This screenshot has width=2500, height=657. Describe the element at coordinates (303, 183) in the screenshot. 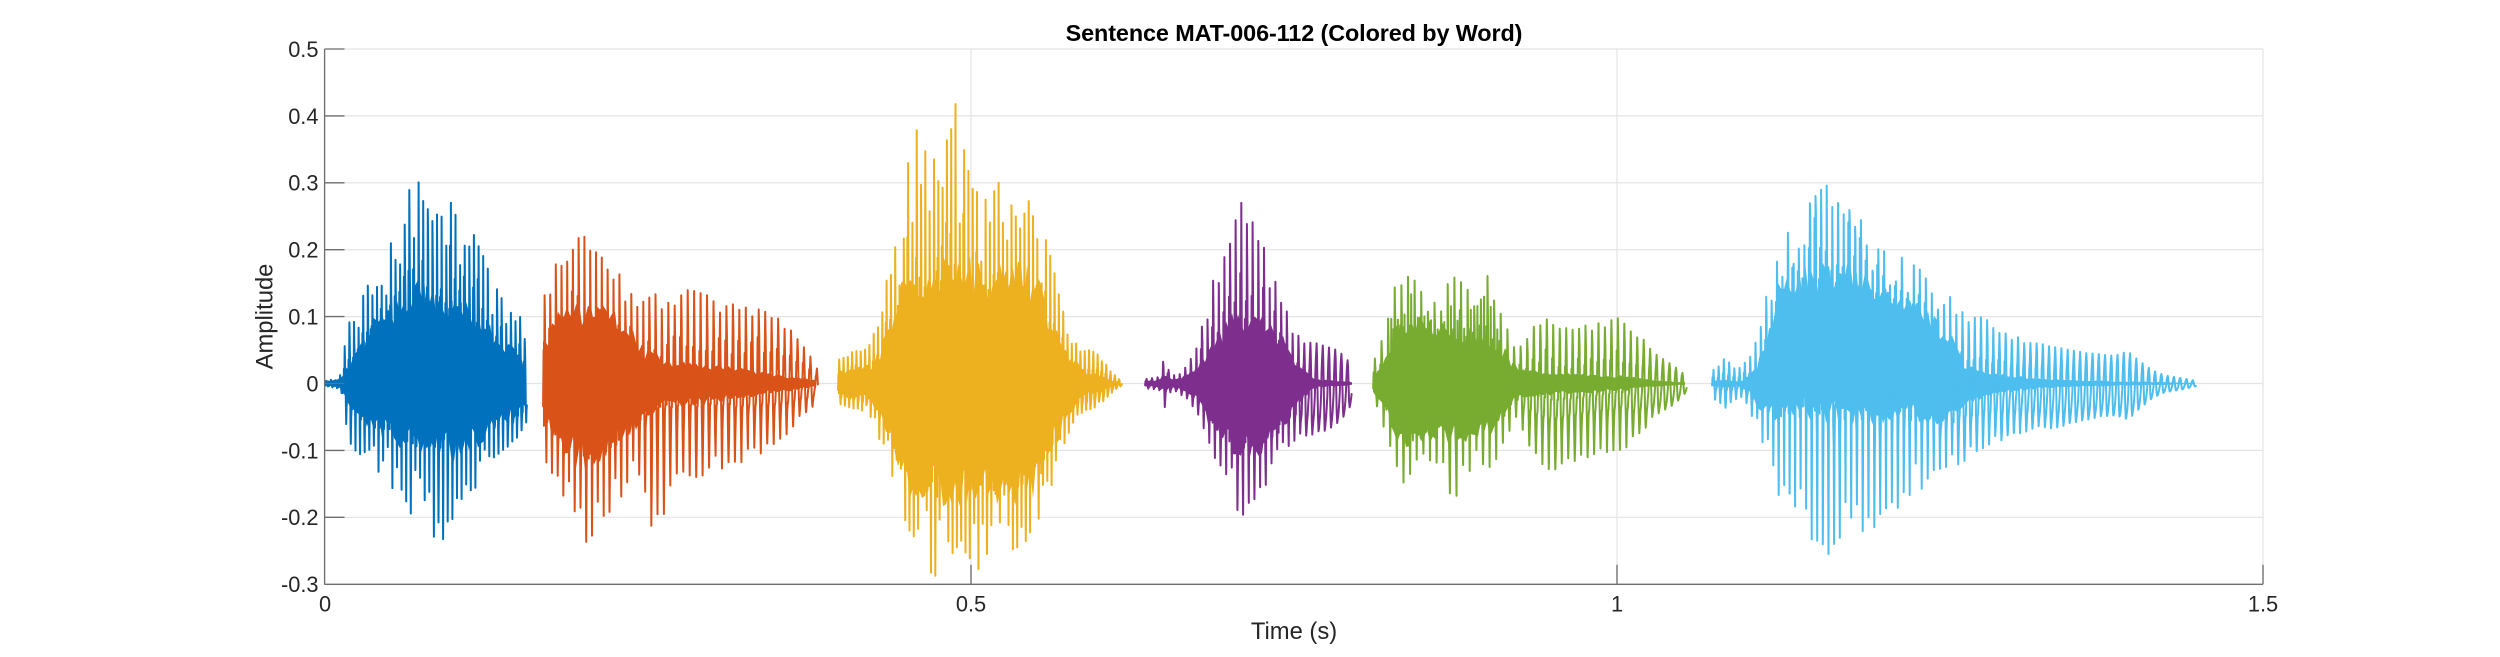

I see `svg-text: 0.3` at that location.